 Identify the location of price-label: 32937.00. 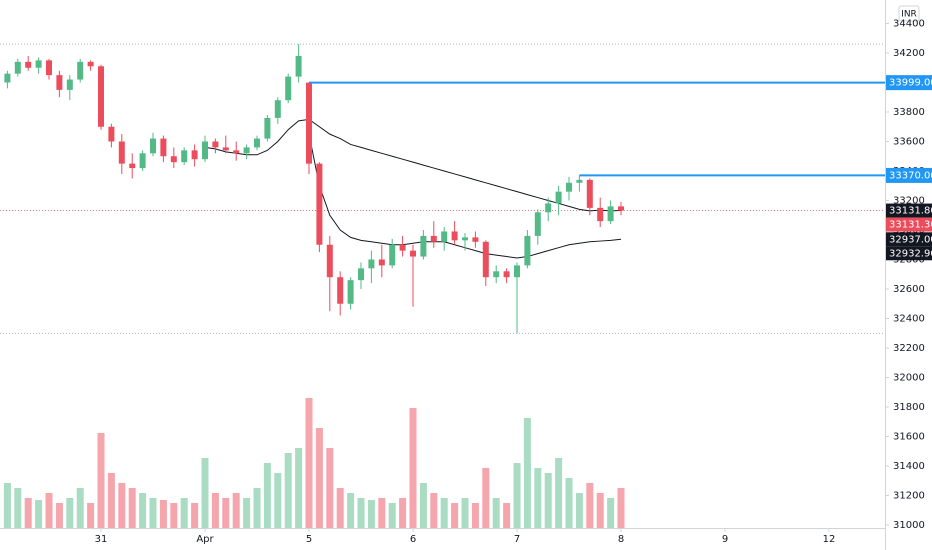
(910, 239).